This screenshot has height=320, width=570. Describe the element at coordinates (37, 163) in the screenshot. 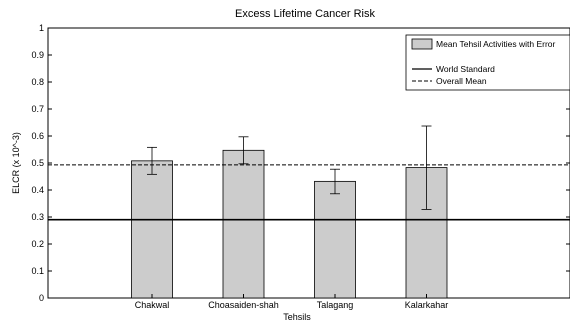

I see `y-tick-label: 0.5` at that location.